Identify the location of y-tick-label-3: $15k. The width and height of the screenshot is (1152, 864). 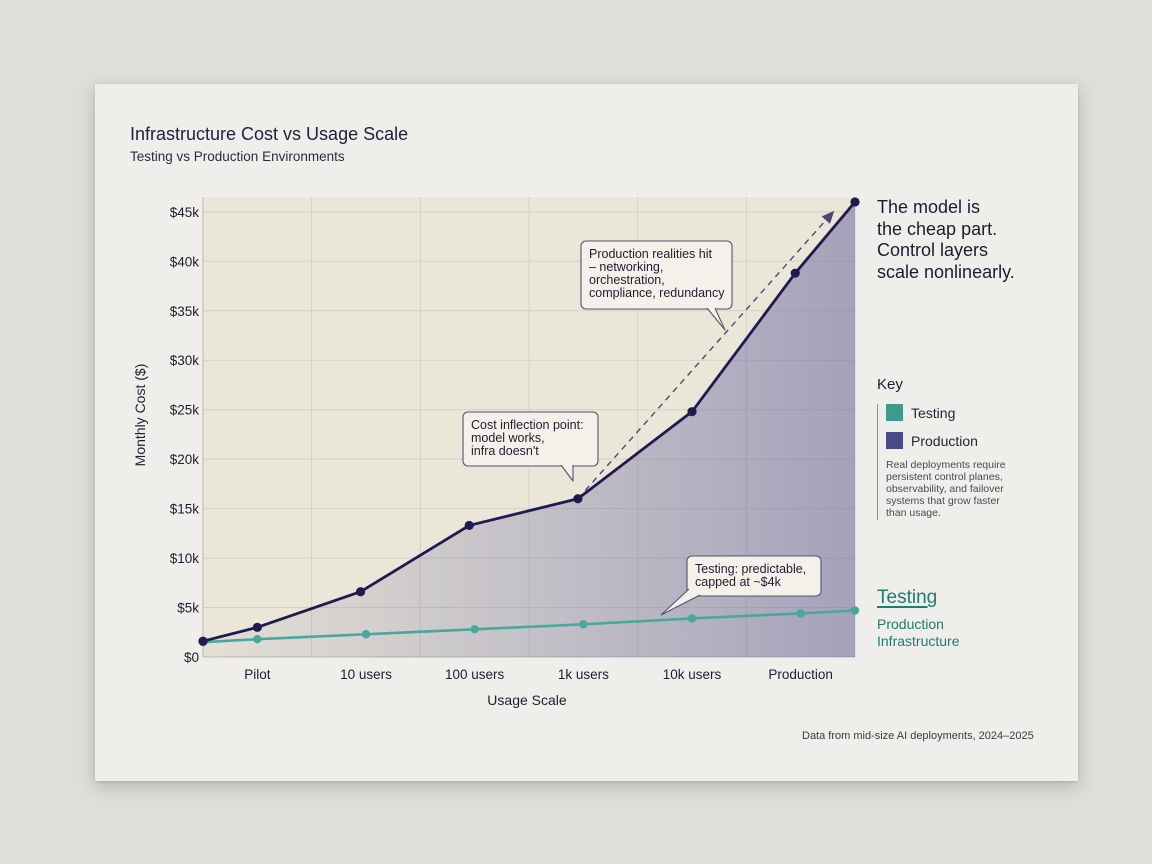
(185, 509).